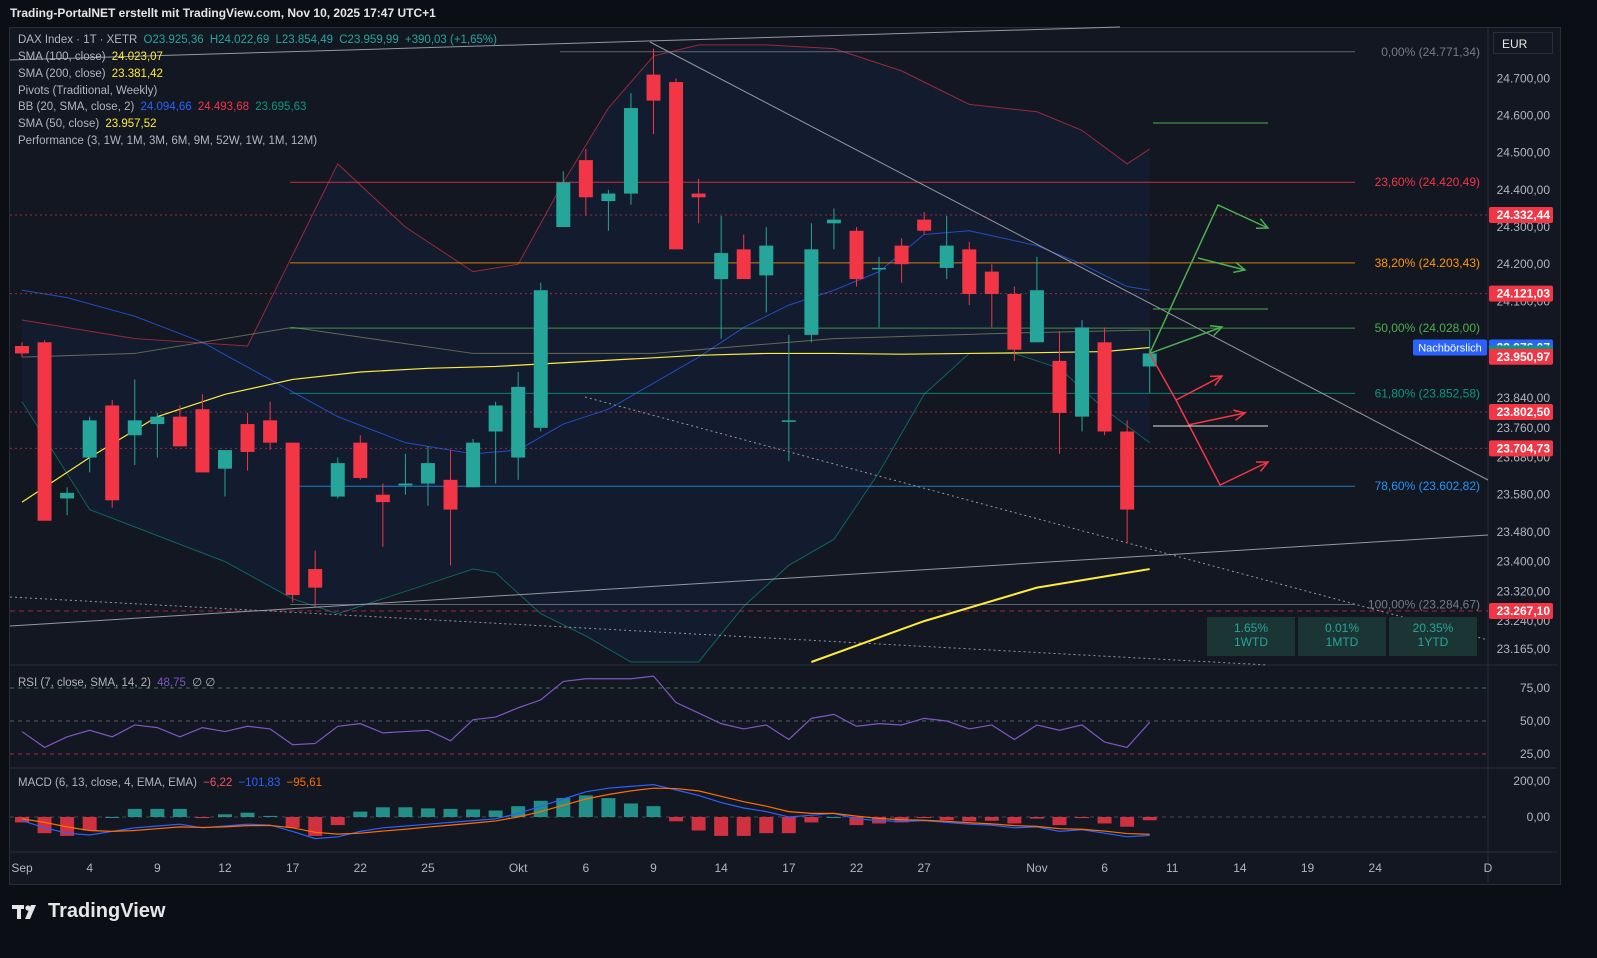  I want to click on perf-box-wtd: 1.65% 1WTD, so click(1251, 636).